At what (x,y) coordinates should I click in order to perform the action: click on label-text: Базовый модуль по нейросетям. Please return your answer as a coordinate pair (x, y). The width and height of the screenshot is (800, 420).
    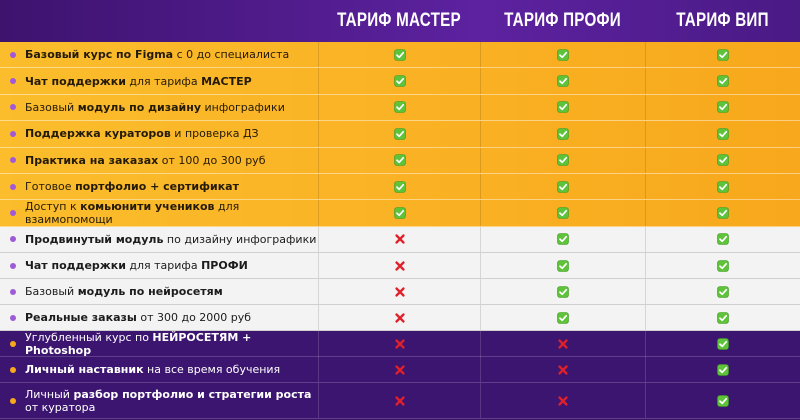
    Looking at the image, I should click on (124, 291).